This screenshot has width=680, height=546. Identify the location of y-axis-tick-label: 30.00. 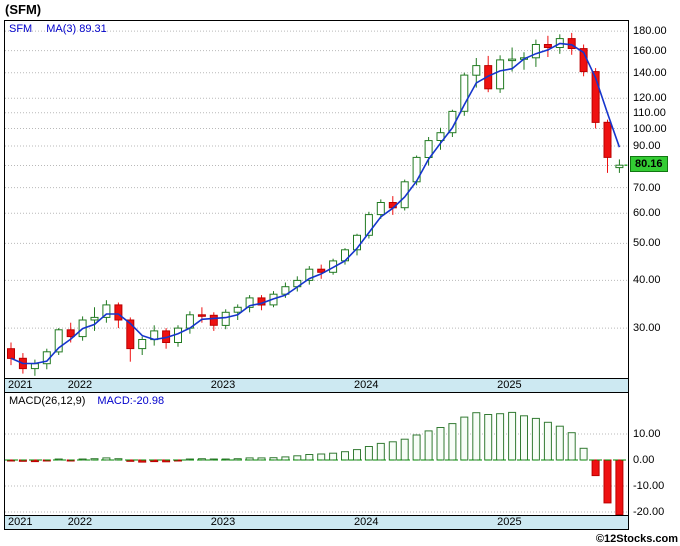
(647, 328).